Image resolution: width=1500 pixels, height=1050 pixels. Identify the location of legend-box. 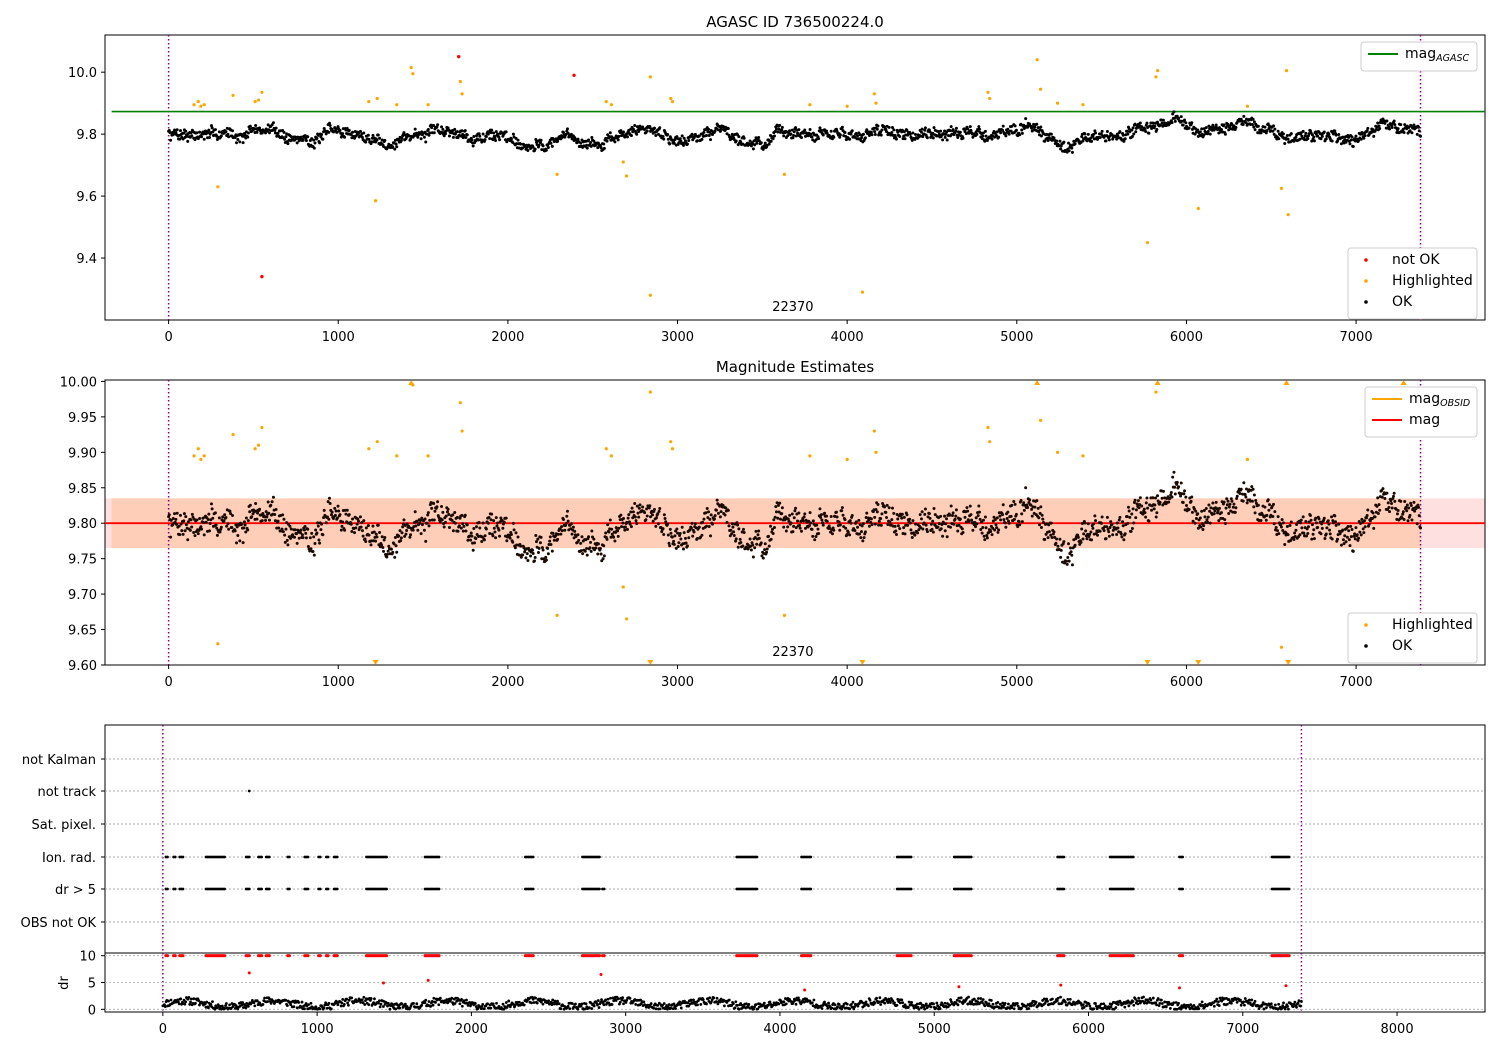
(1419, 56).